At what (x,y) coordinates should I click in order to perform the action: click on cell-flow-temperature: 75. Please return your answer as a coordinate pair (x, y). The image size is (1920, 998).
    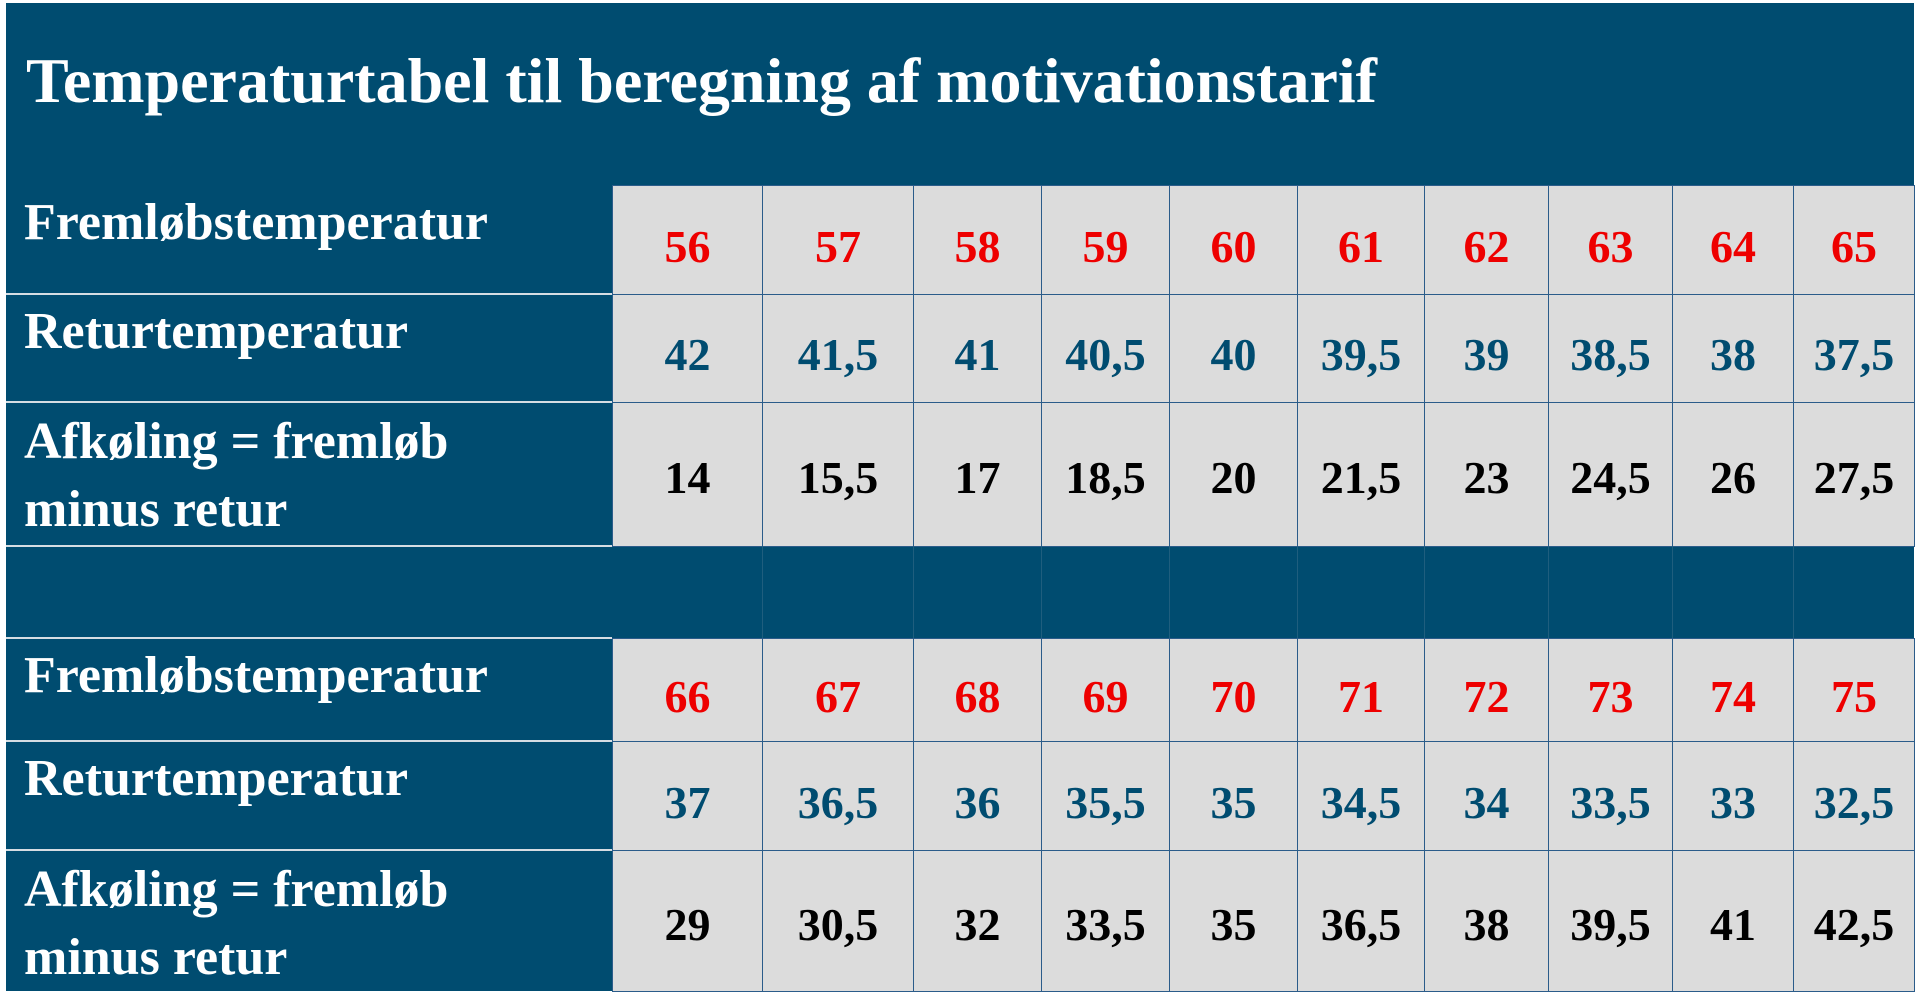
    Looking at the image, I should click on (1854, 690).